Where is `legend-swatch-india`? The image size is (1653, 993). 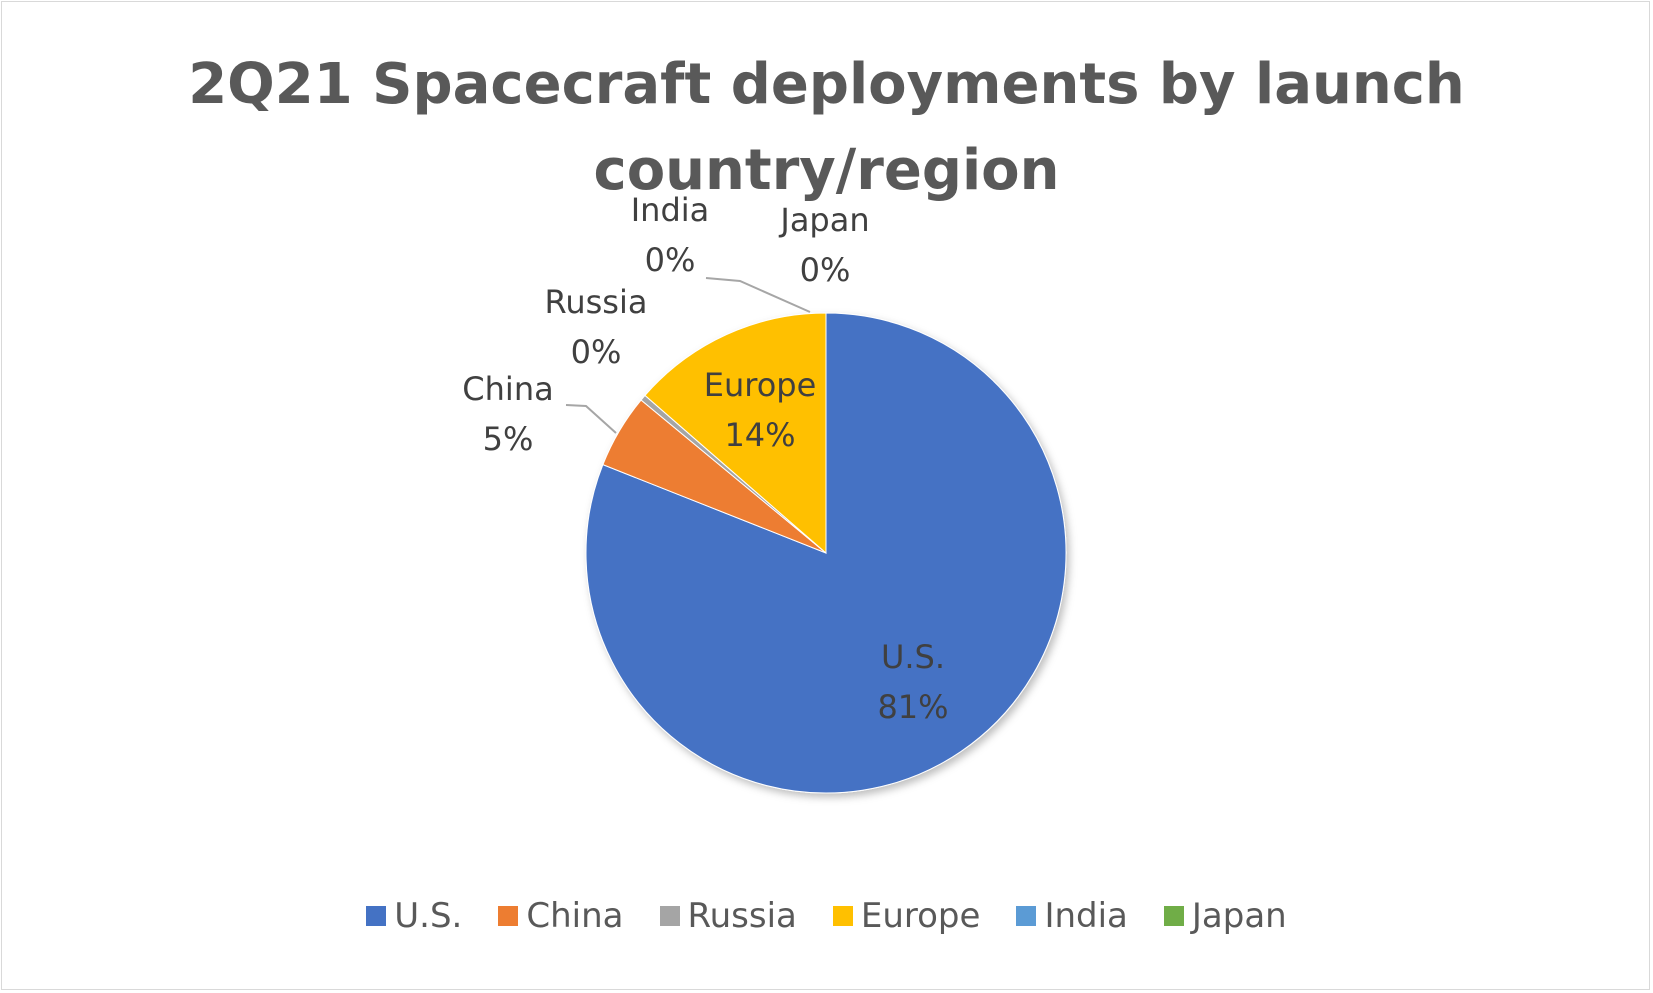 legend-swatch-india is located at coordinates (1026, 916).